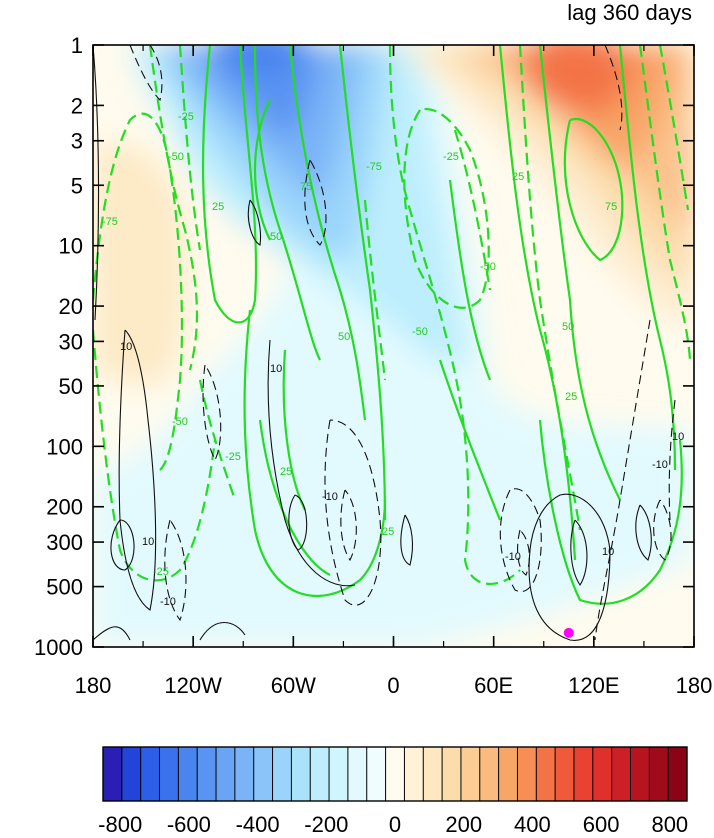 The height and width of the screenshot is (838, 714). What do you see at coordinates (260, 60) in the screenshot?
I see `negative-region-peak` at bounding box center [260, 60].